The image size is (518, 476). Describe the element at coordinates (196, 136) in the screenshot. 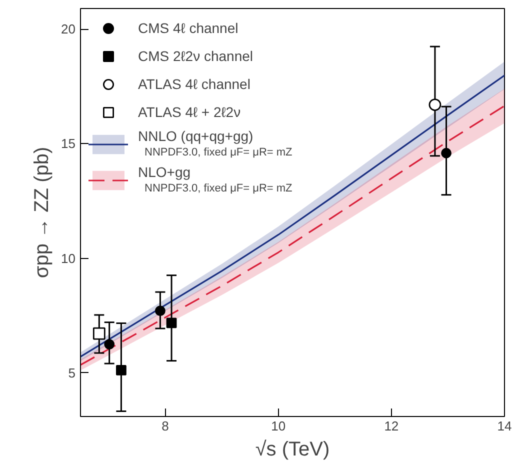

I see `legend-label: NNLO (qq+qg+gg)` at that location.